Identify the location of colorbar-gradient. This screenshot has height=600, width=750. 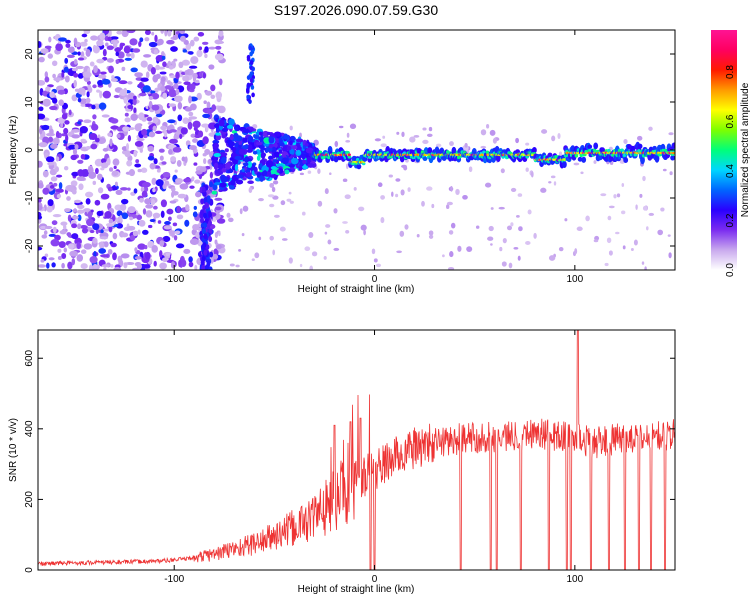
(724, 150).